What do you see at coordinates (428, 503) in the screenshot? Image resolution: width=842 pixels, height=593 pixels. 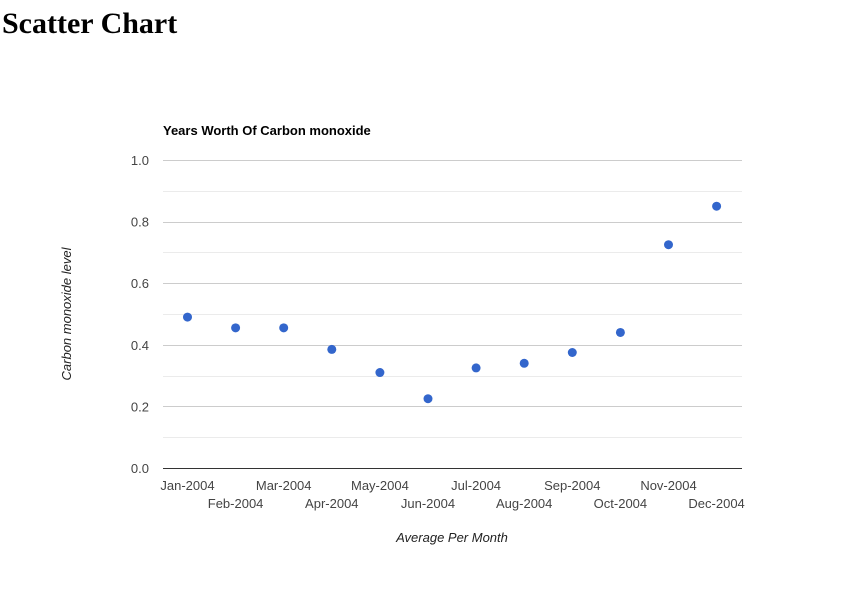 I see `x-tick-label: Jun-2004` at bounding box center [428, 503].